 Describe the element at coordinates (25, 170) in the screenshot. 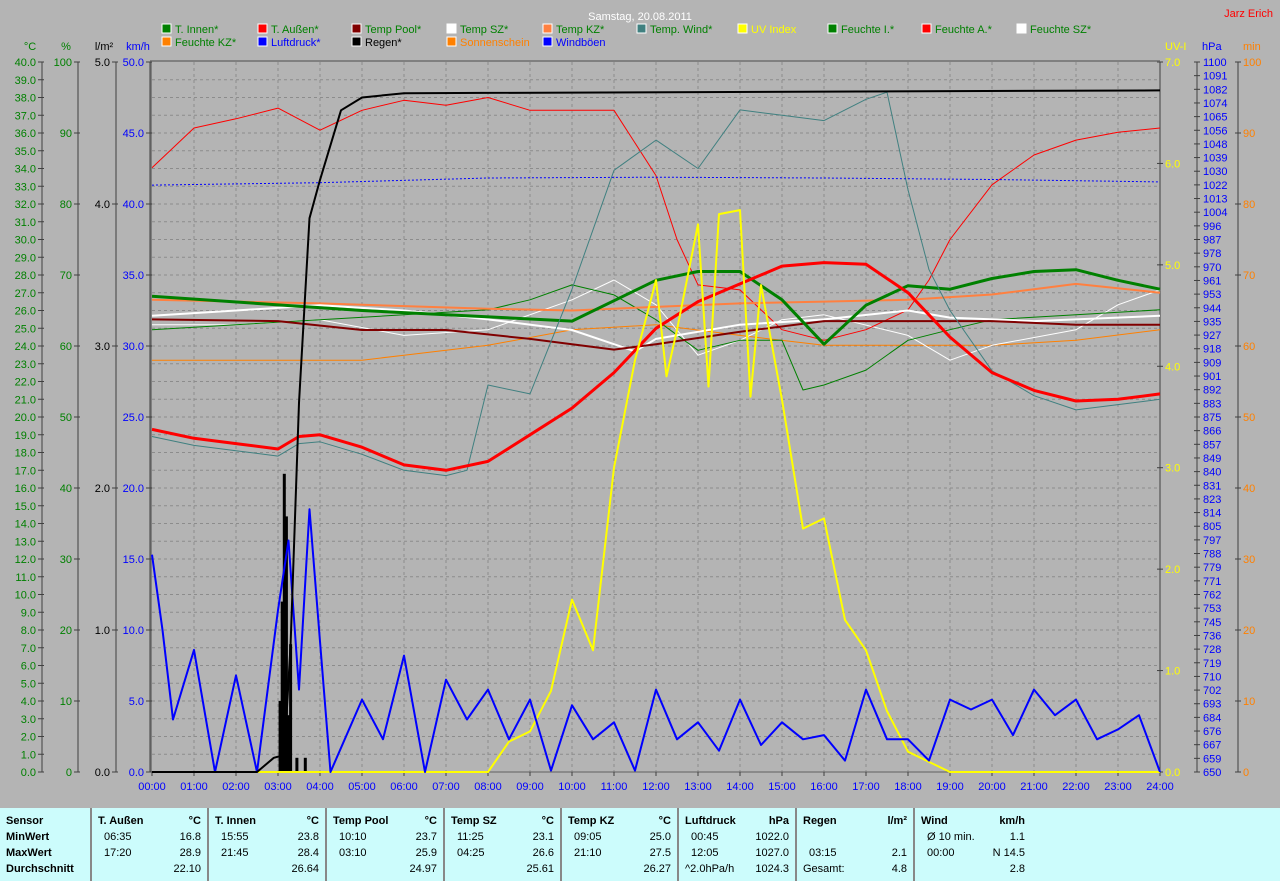

I see `axis-tick-label-temp: 34.0` at that location.